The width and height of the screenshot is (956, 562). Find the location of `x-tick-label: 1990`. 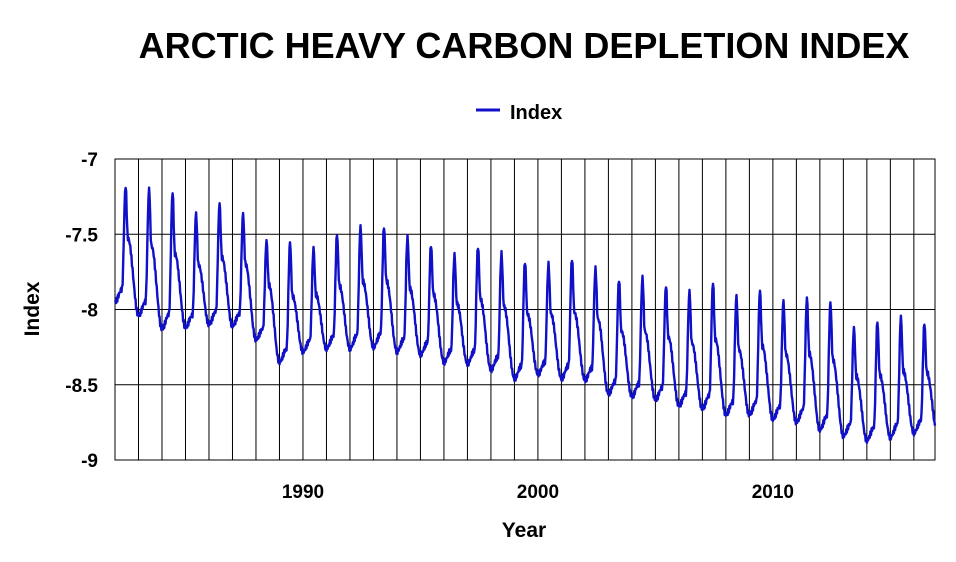

x-tick-label: 1990 is located at coordinates (303, 492).